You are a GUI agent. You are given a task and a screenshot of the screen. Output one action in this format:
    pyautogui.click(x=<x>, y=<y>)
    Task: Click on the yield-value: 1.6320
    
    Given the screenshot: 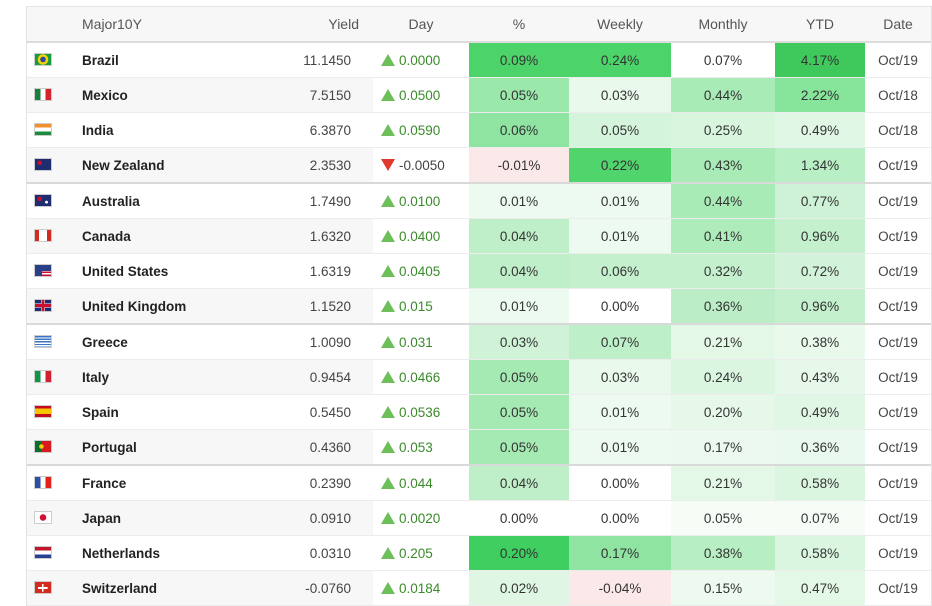 What is the action you would take?
    pyautogui.click(x=307, y=236)
    